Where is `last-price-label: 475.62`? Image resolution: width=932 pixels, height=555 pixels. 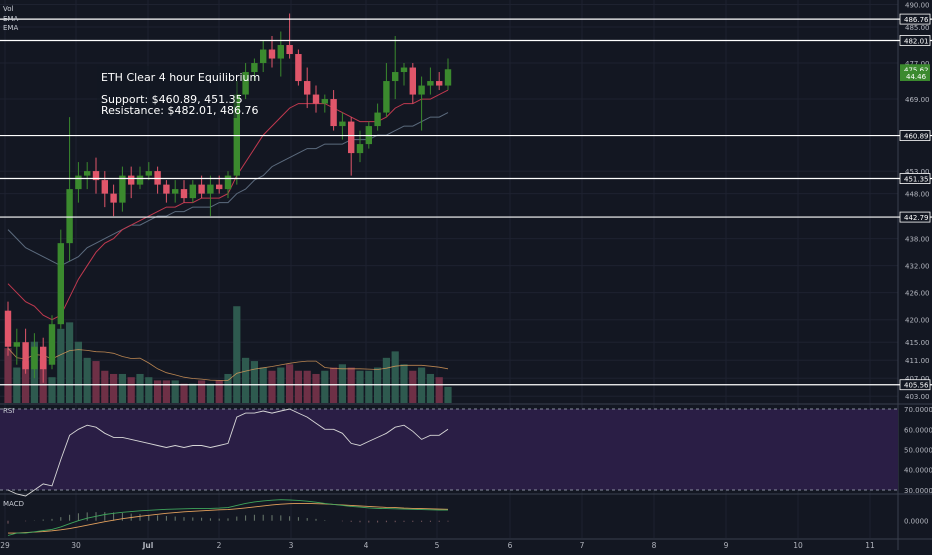 last-price-label: 475.62 is located at coordinates (916, 70).